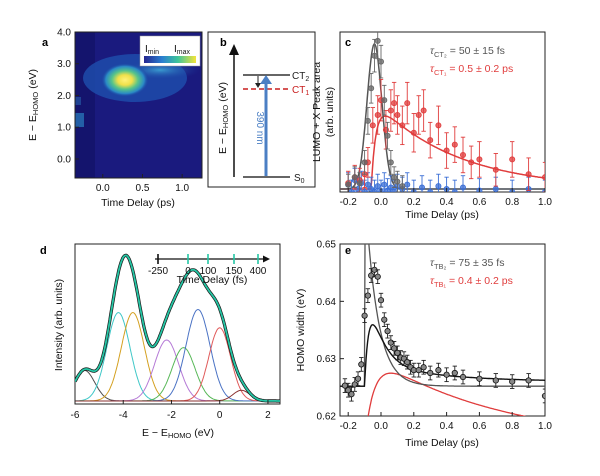  What do you see at coordinates (268, 415) in the screenshot?
I see `panel-d-xtick-label: 2` at bounding box center [268, 415].